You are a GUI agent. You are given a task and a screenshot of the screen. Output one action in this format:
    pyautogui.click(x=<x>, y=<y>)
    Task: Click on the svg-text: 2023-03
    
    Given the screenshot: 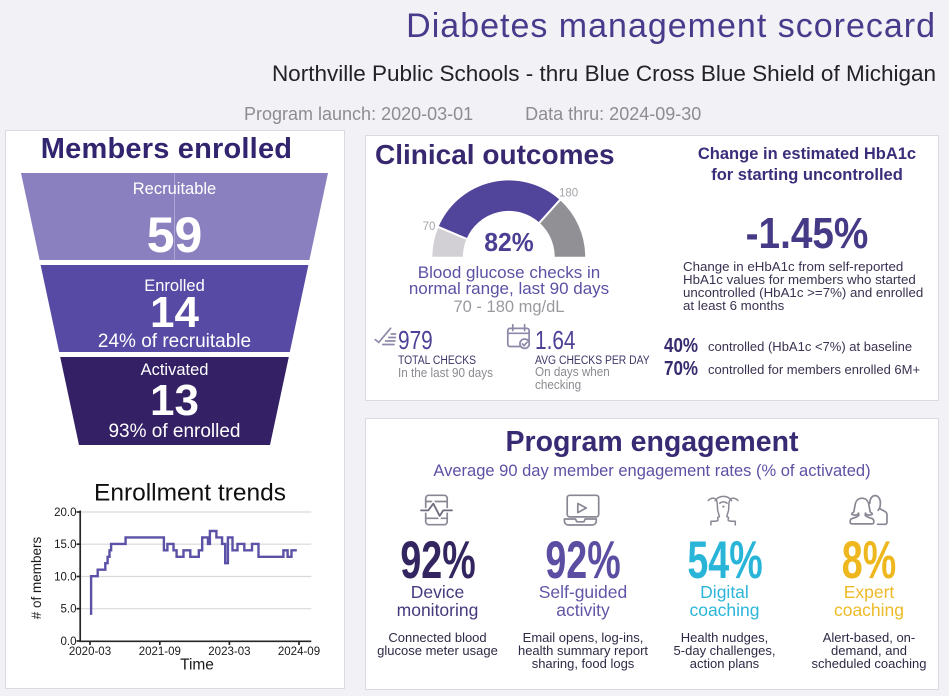 What is the action you would take?
    pyautogui.click(x=229, y=652)
    